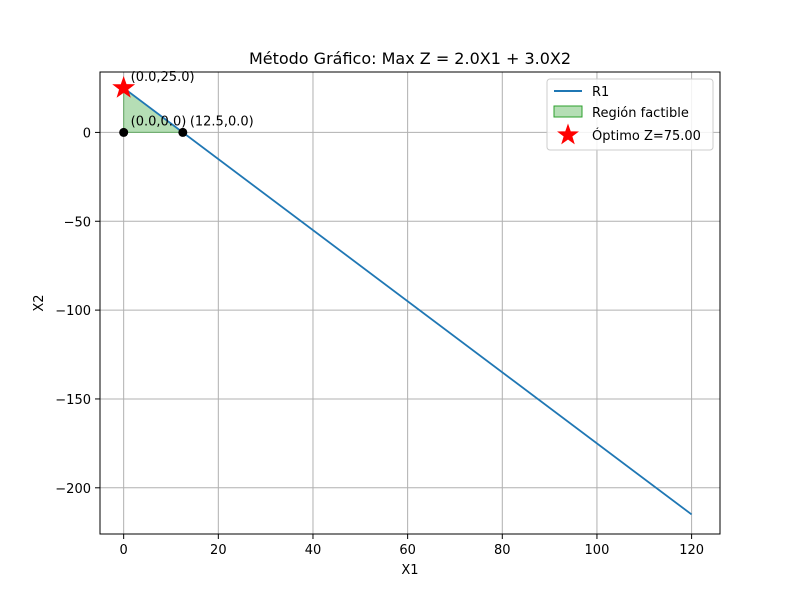  I want to click on y-tick-label: −150, so click(73, 400).